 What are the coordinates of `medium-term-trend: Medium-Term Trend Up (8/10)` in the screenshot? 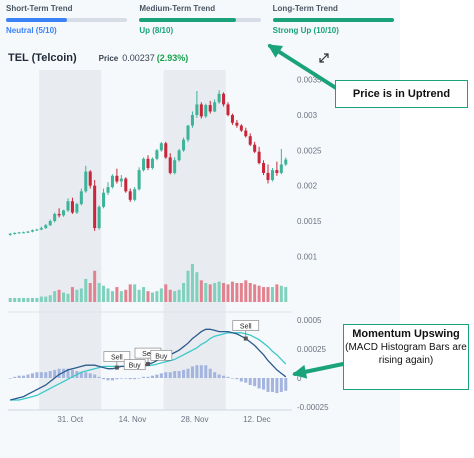 It's located at (199, 20).